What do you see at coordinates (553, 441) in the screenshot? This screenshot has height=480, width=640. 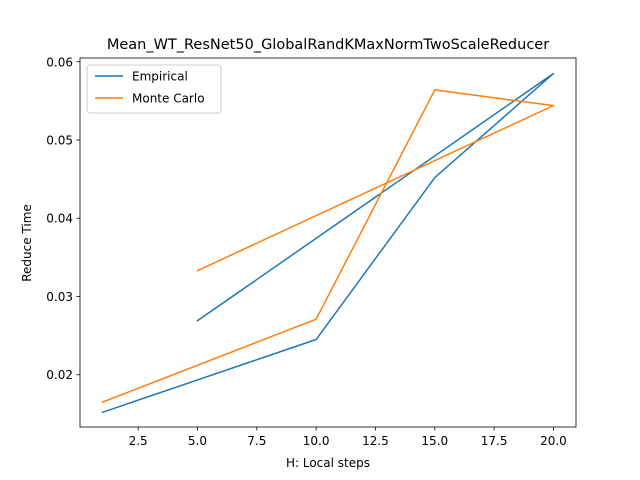 I see `x-tick-label: 20.0` at bounding box center [553, 441].